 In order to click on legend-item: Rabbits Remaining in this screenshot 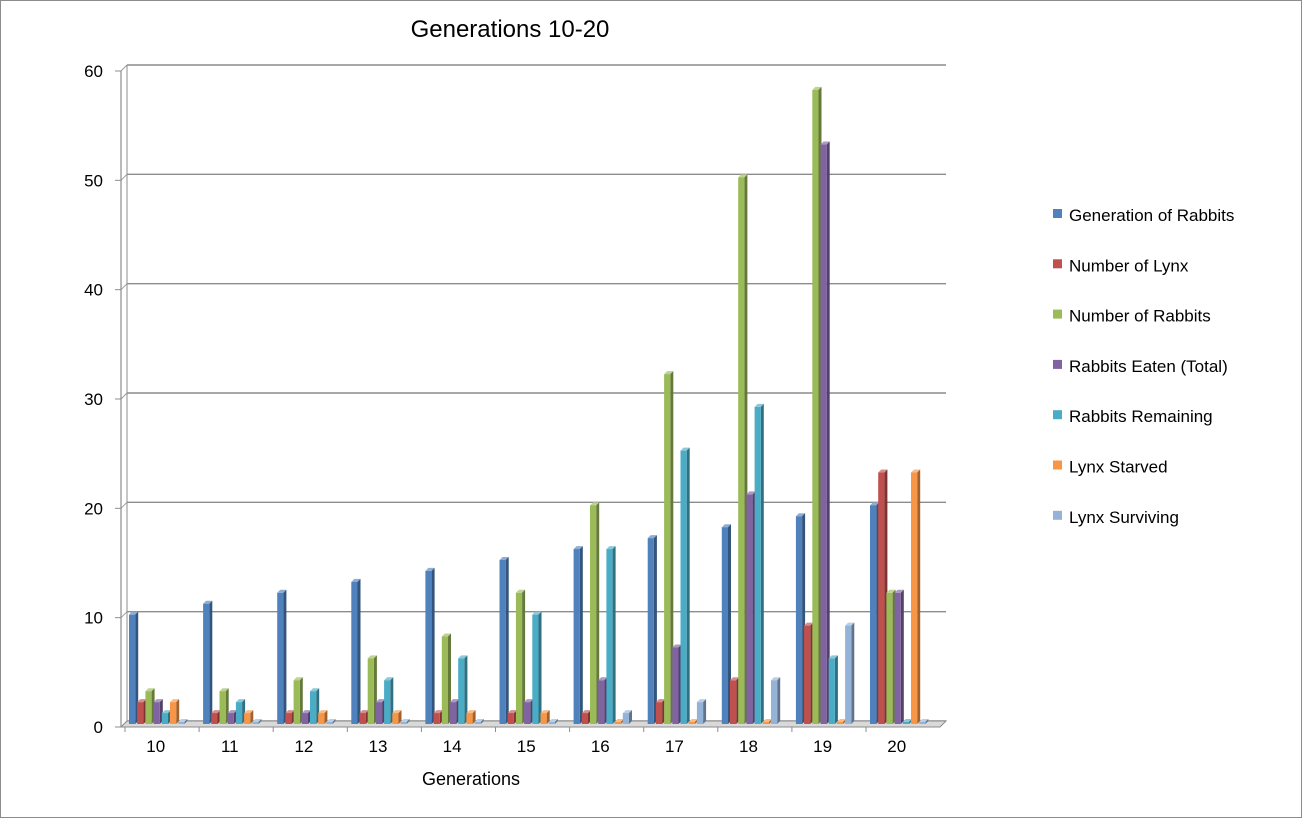, I will do `click(1133, 416)`.